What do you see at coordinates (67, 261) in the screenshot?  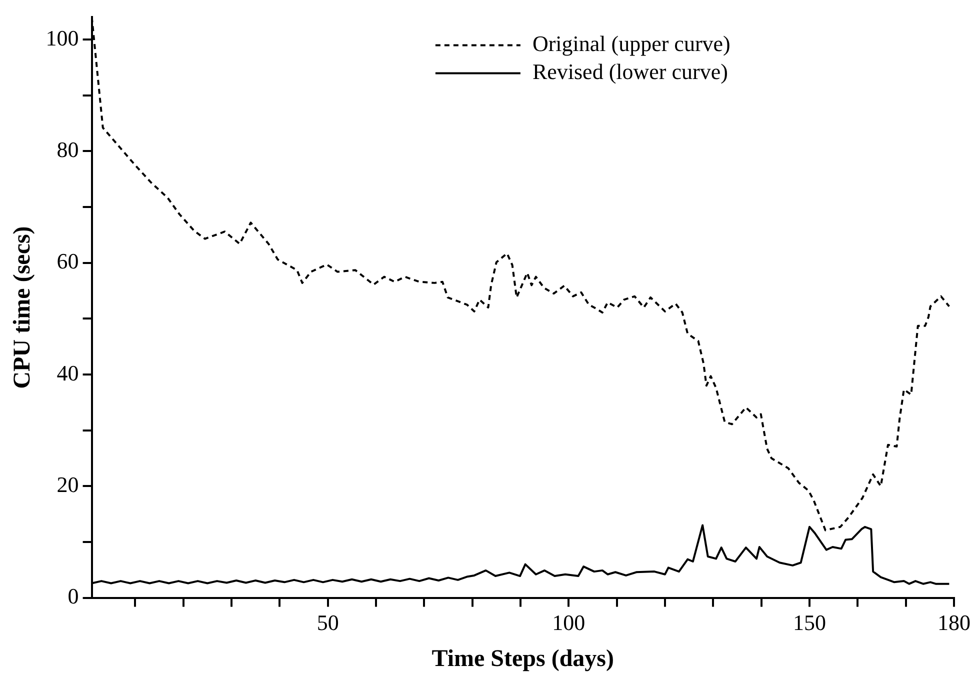 I see `y-tick-label: 60` at bounding box center [67, 261].